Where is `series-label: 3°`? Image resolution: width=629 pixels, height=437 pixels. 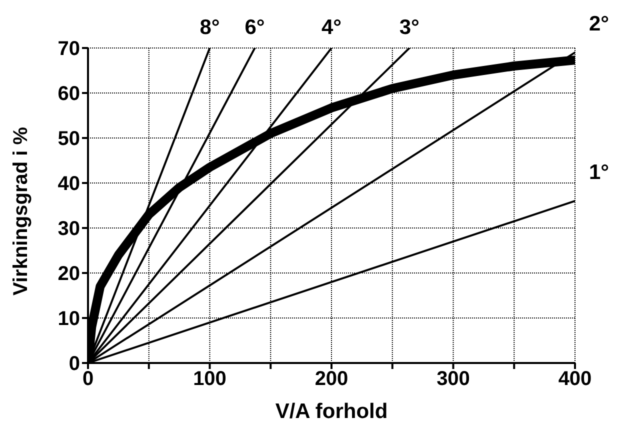
series-label: 3° is located at coordinates (409, 27).